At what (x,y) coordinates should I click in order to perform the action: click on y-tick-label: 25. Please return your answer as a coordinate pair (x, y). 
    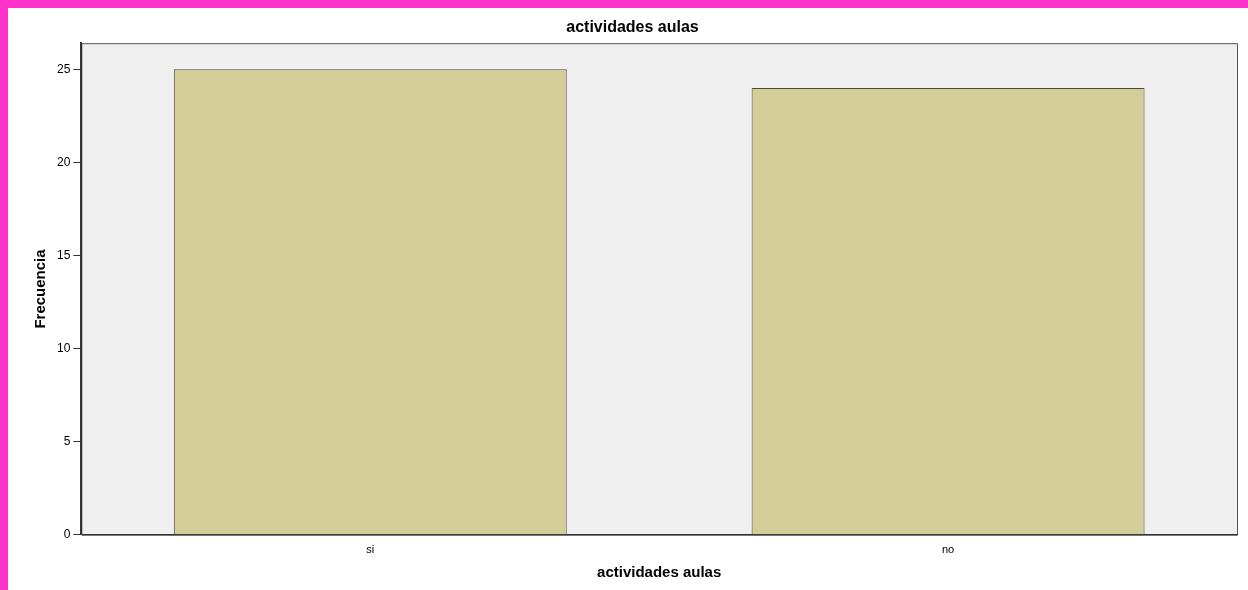
    Looking at the image, I should click on (63, 68).